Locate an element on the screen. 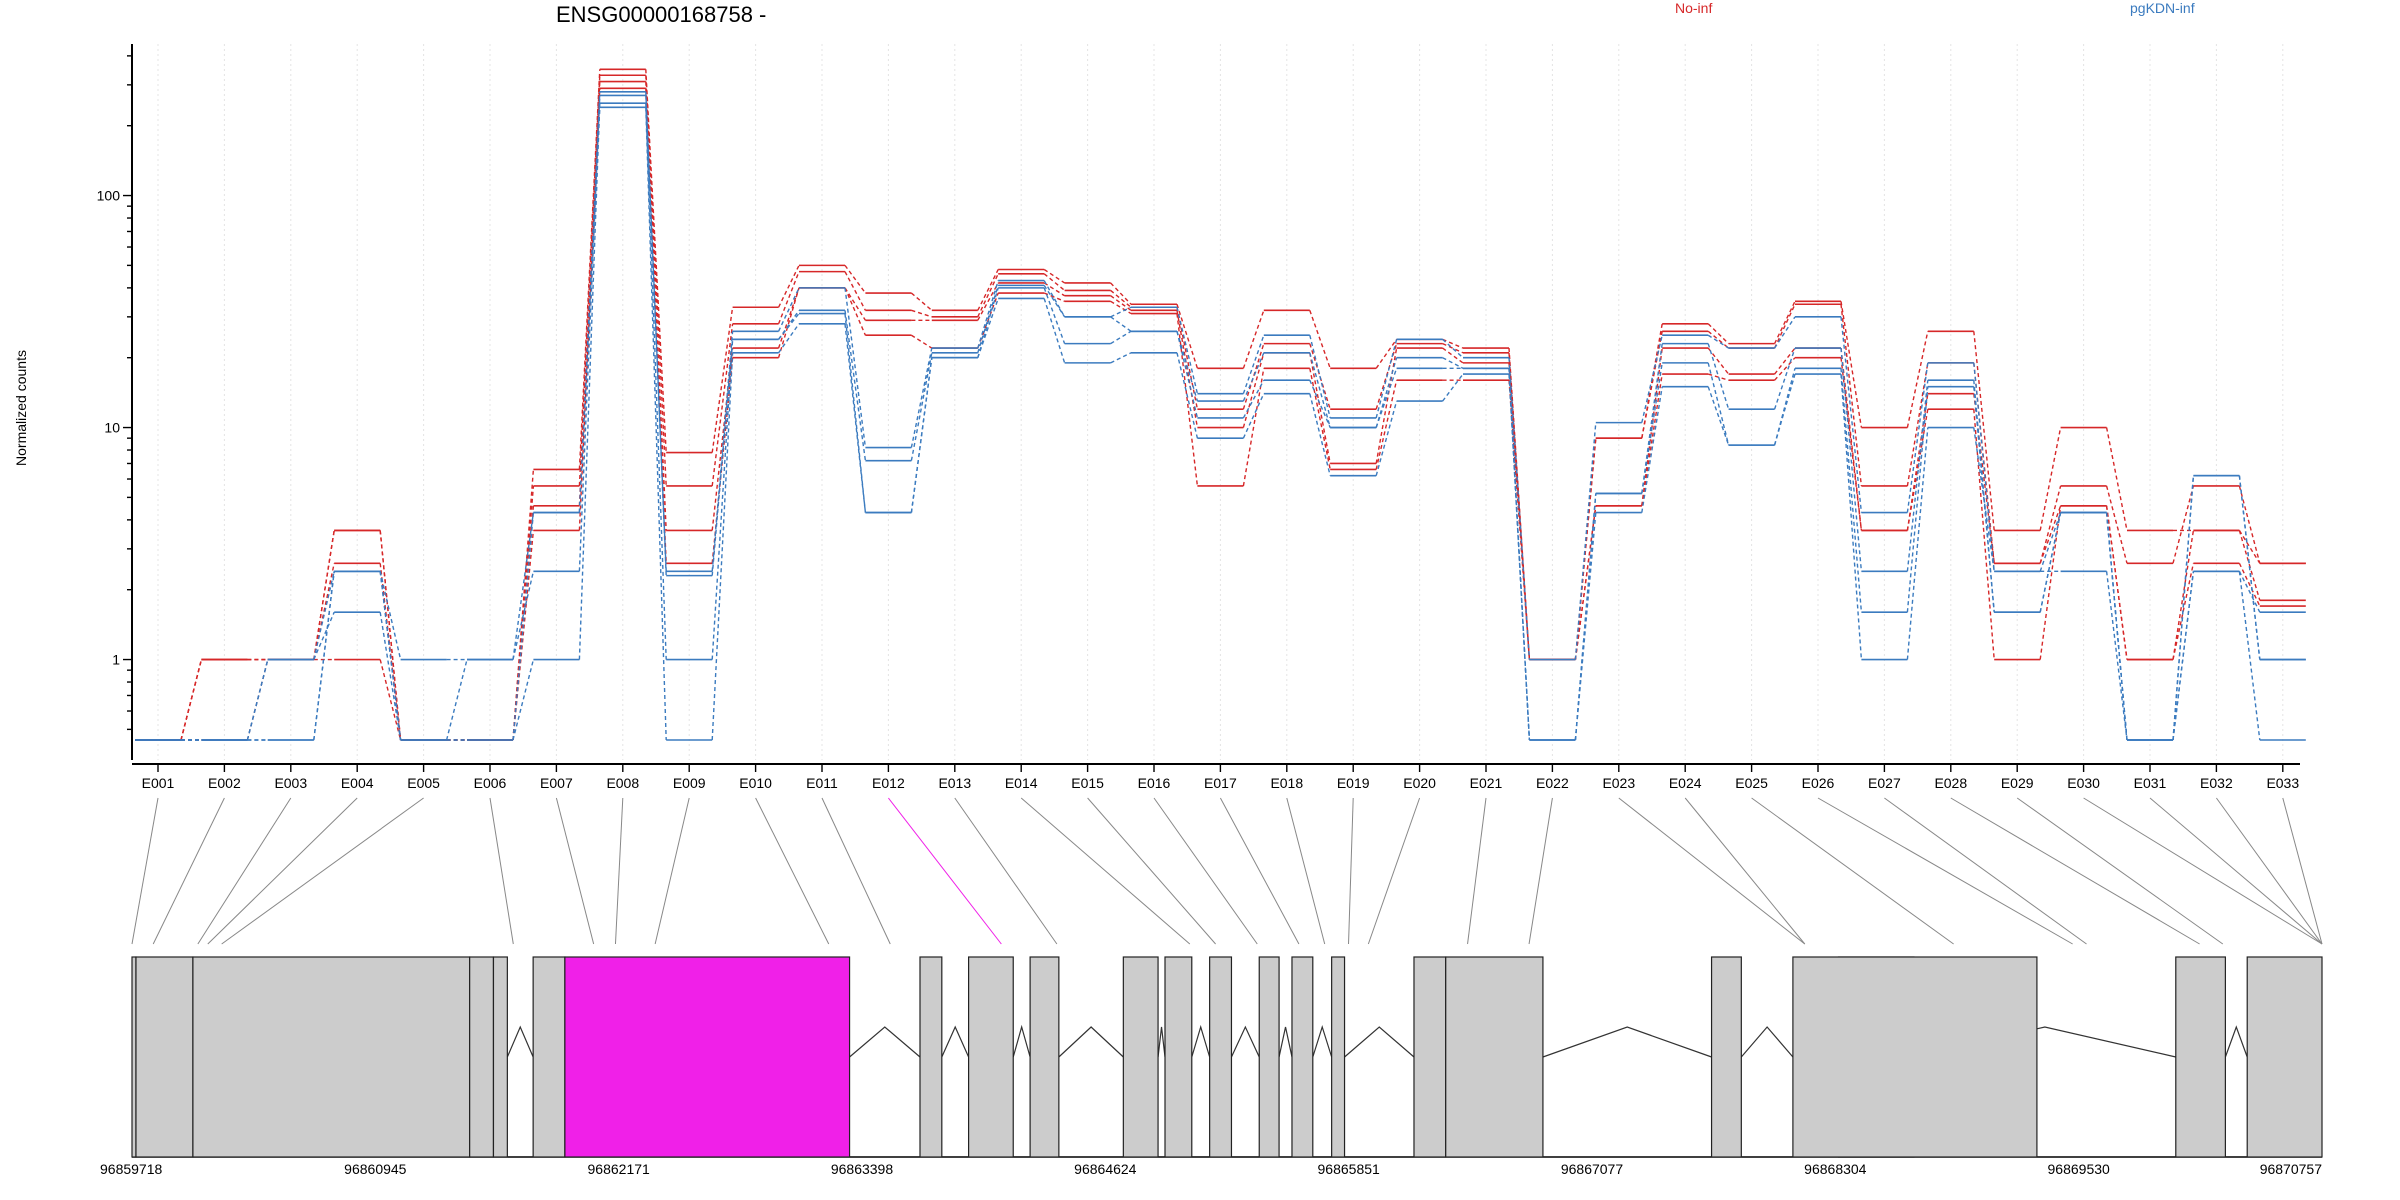  x-tick-label-e012: E012 is located at coordinates (888, 783).